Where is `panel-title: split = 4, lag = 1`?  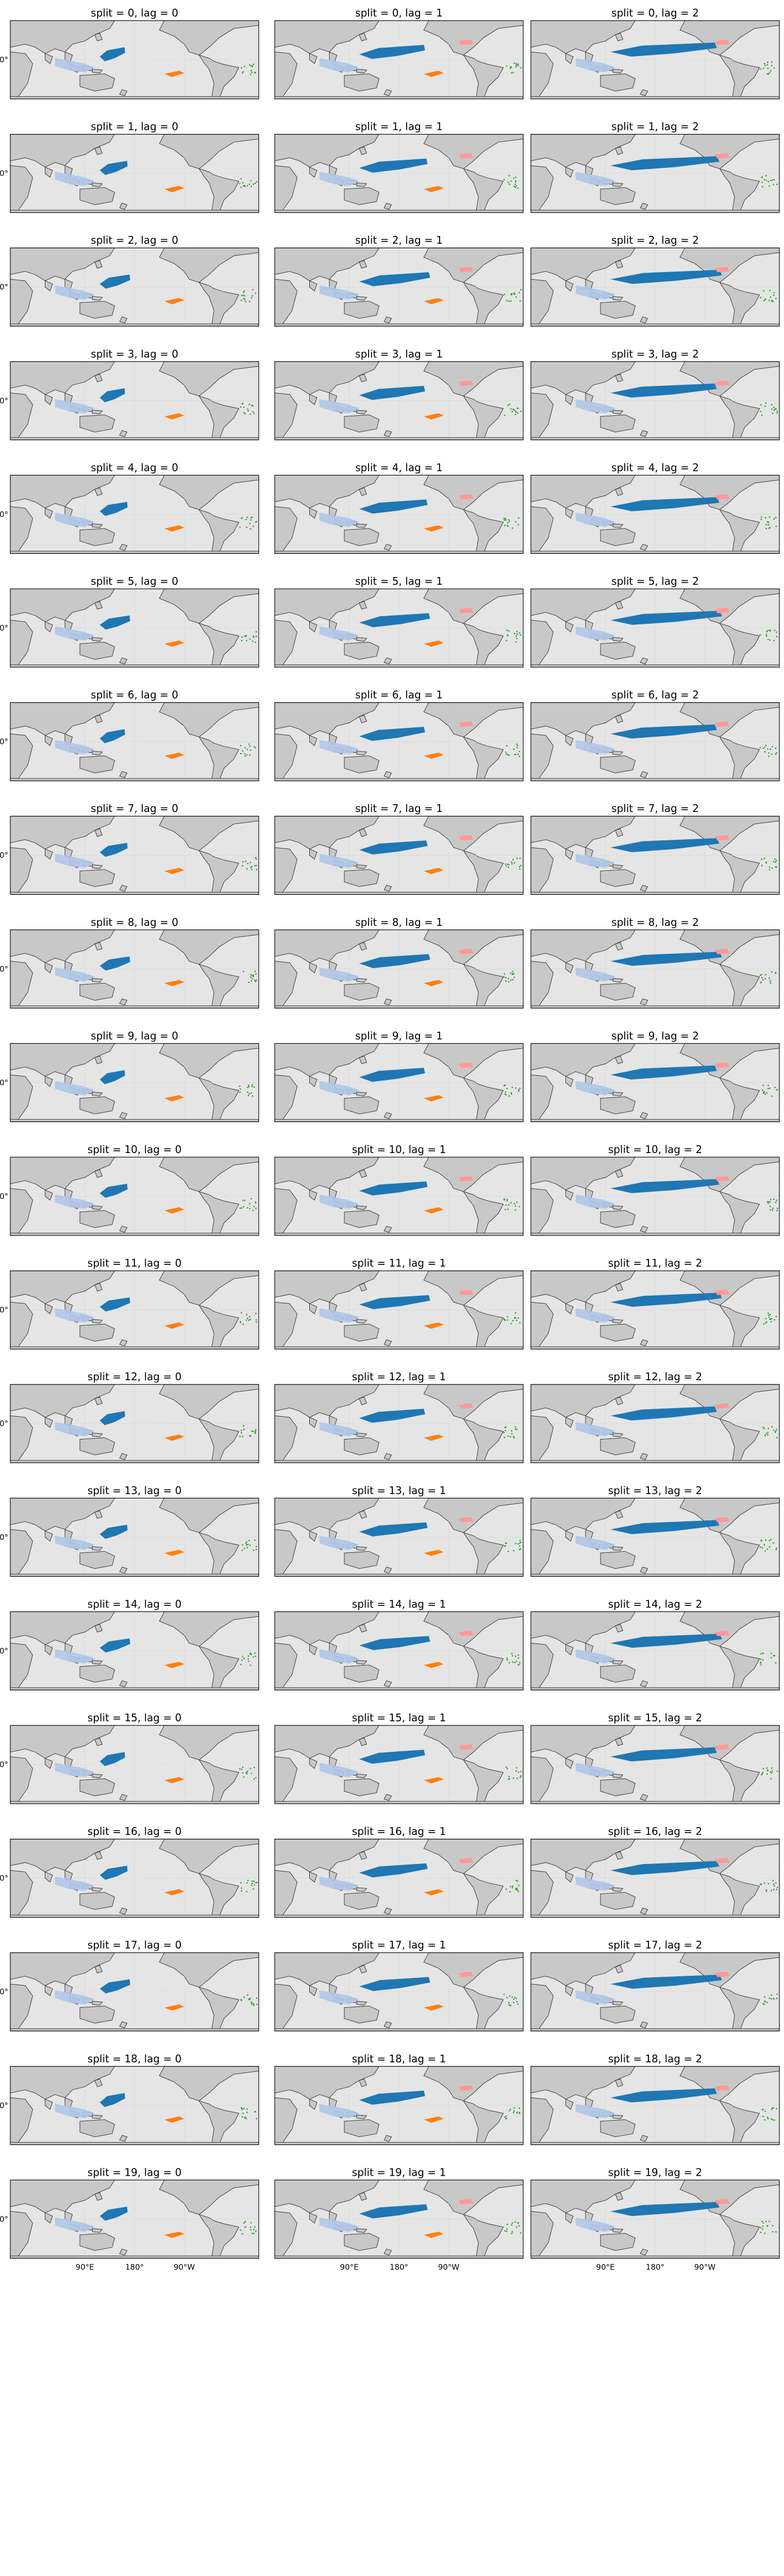 panel-title: split = 4, lag = 1 is located at coordinates (399, 467).